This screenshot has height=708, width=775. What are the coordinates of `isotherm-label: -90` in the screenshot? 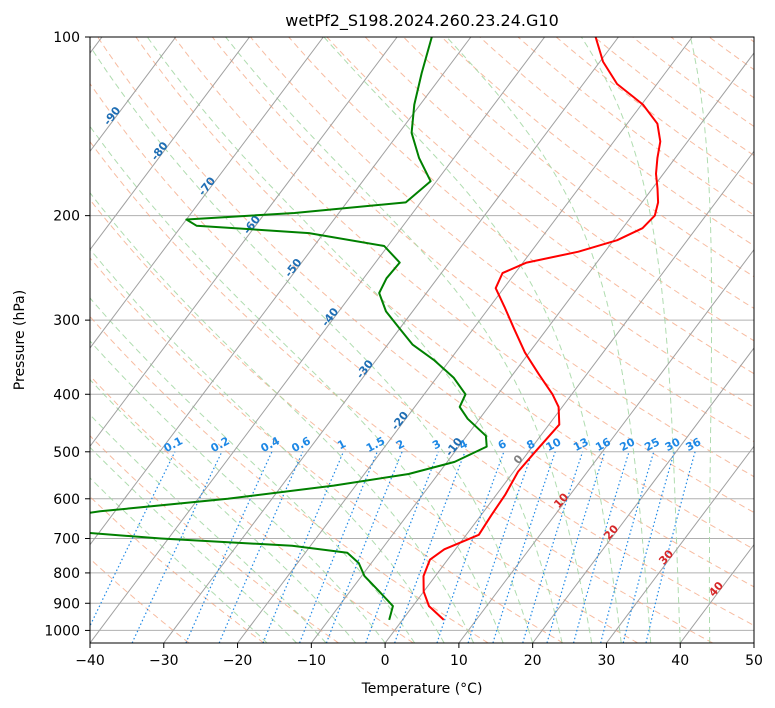 It's located at (112, 116).